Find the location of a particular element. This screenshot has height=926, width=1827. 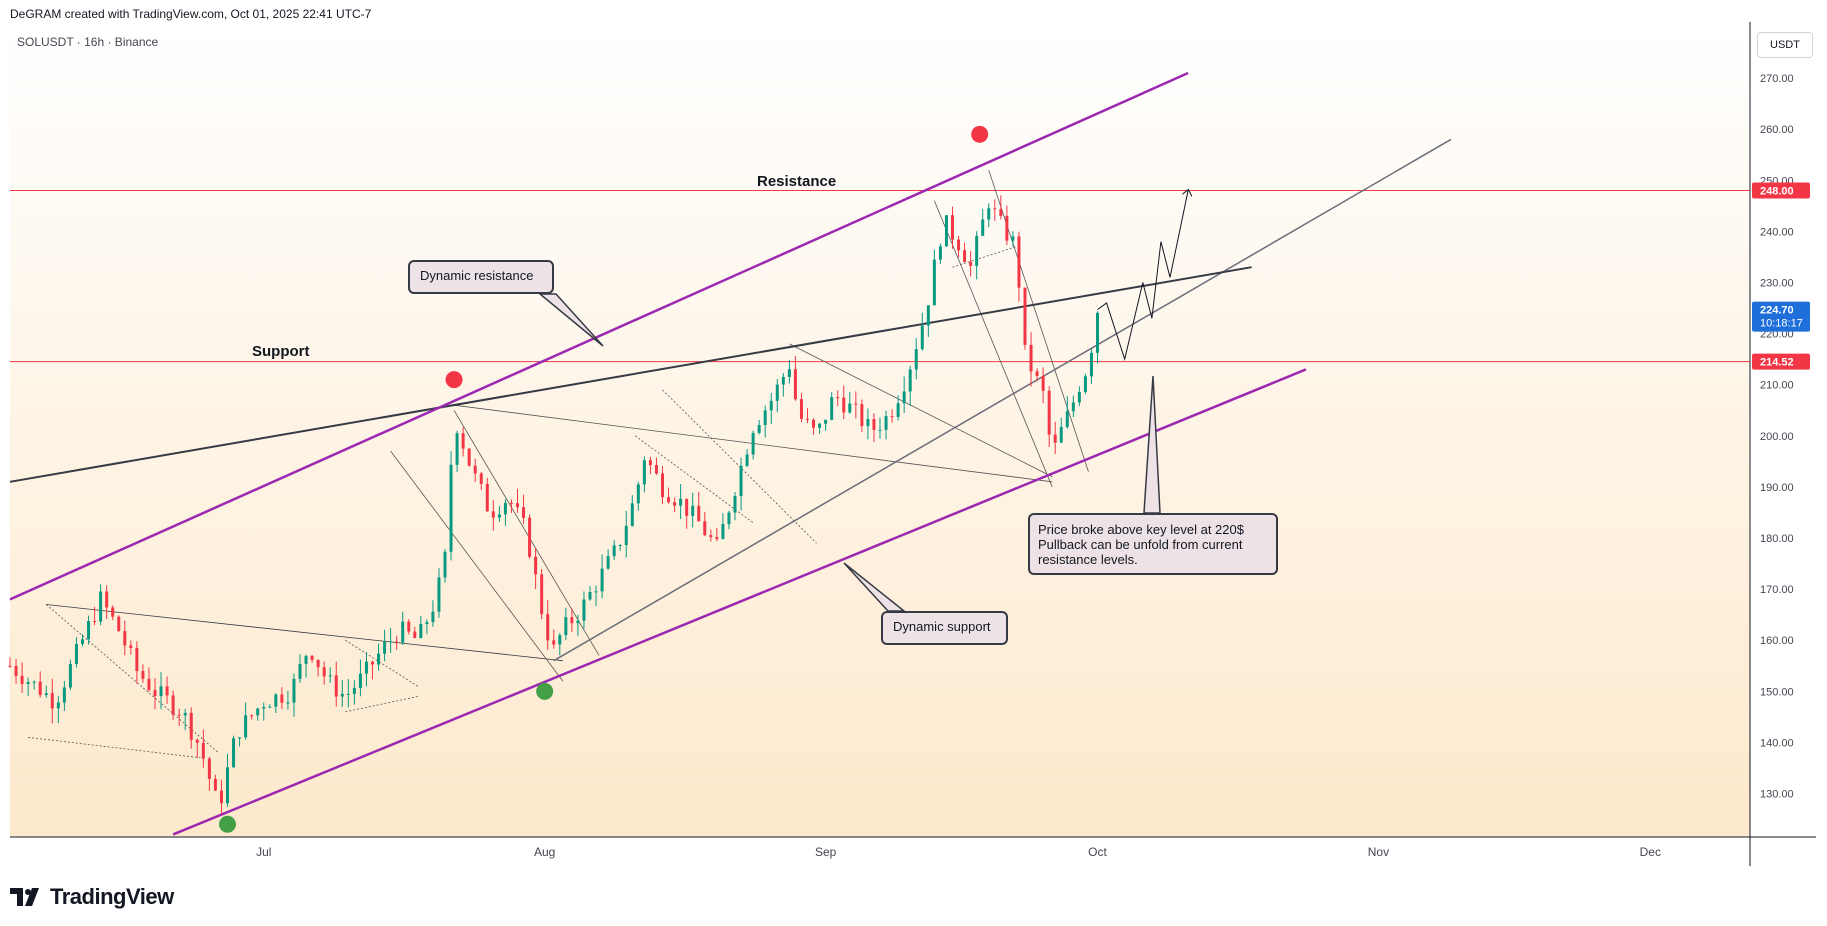

price-tick-label: 240.00 is located at coordinates (1777, 232).